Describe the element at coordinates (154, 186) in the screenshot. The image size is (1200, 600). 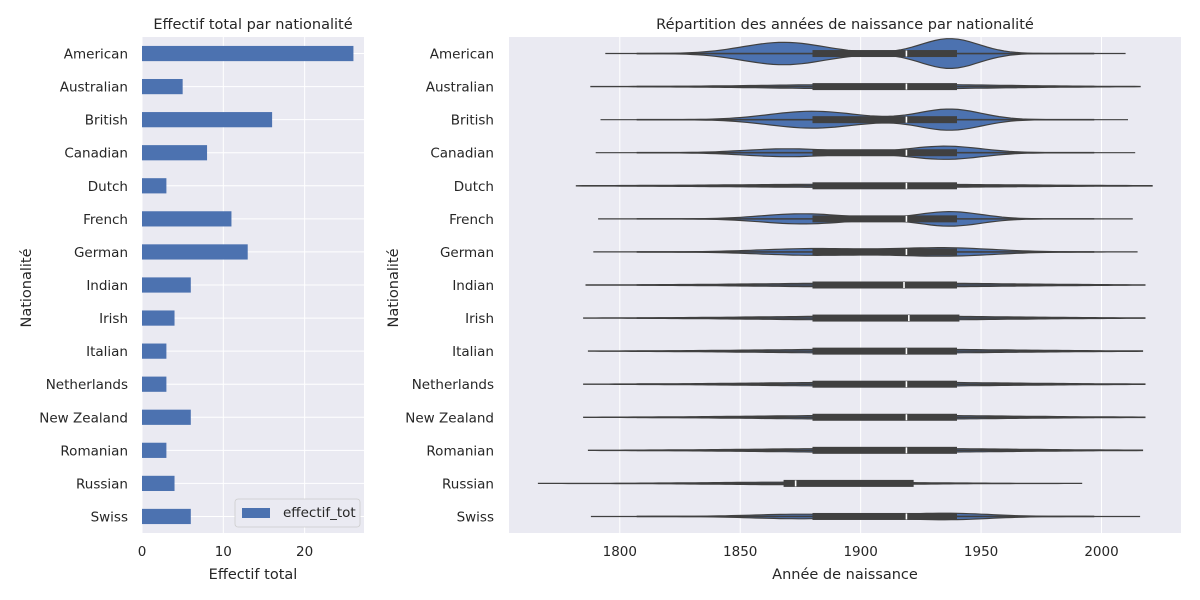
I see `bar-dutch` at that location.